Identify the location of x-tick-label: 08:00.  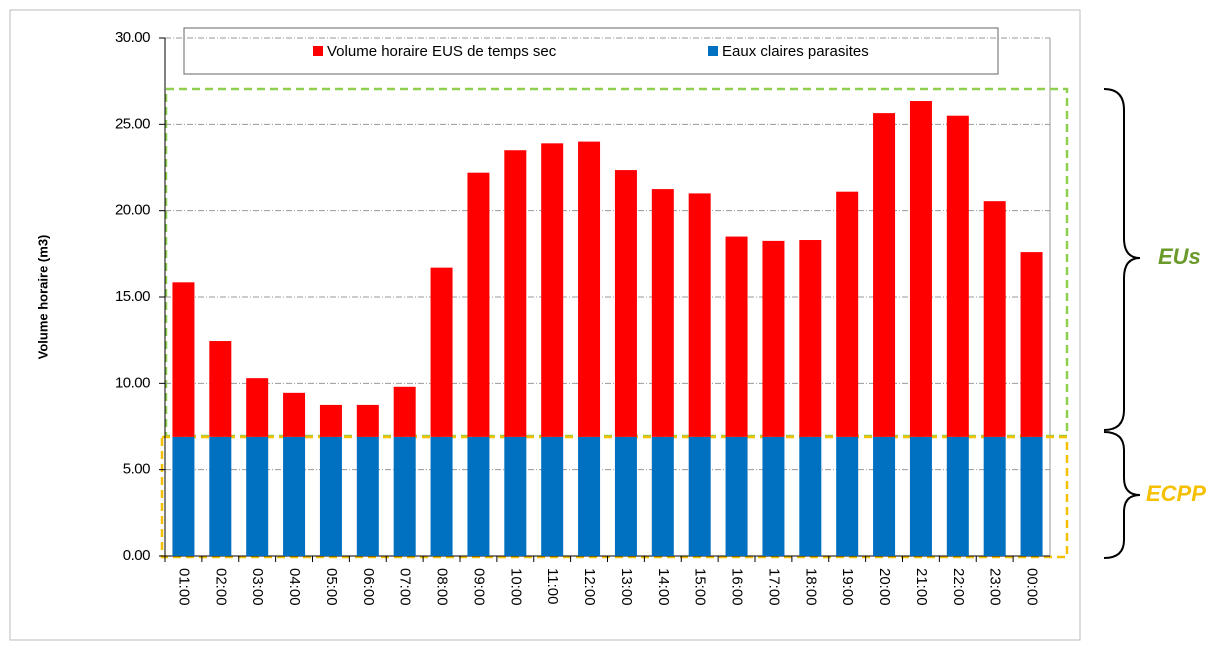
(442, 587).